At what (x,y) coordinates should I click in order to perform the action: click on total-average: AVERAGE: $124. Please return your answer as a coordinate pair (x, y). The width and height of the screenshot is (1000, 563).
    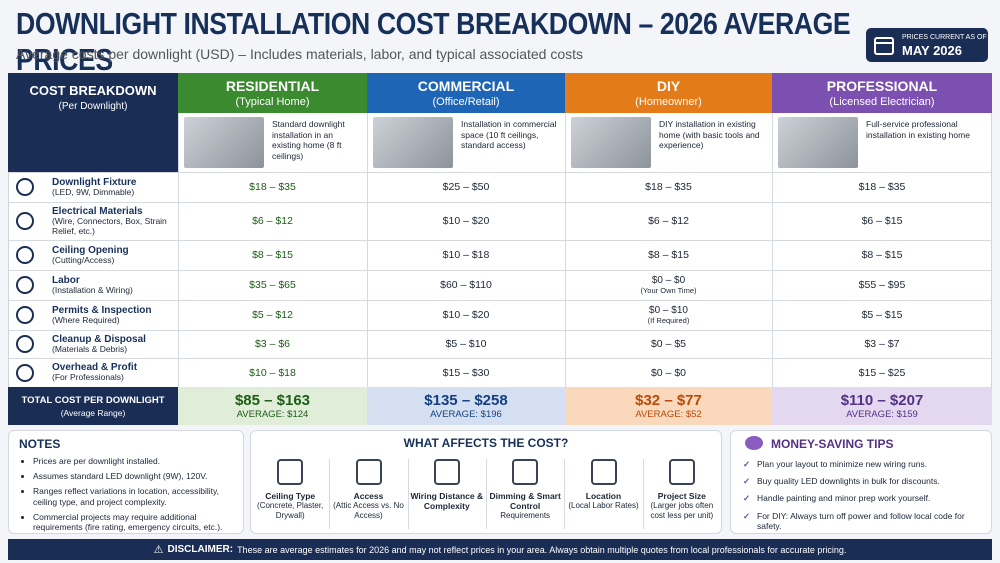
    Looking at the image, I should click on (272, 414).